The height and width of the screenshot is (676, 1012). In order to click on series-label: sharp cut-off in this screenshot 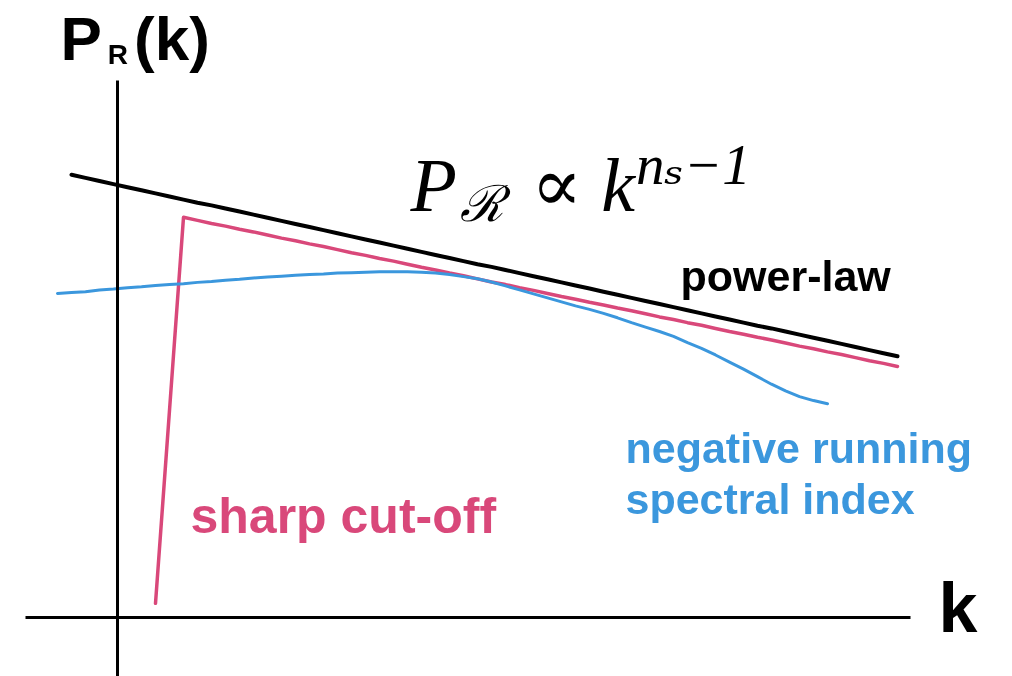, I will do `click(343, 516)`.